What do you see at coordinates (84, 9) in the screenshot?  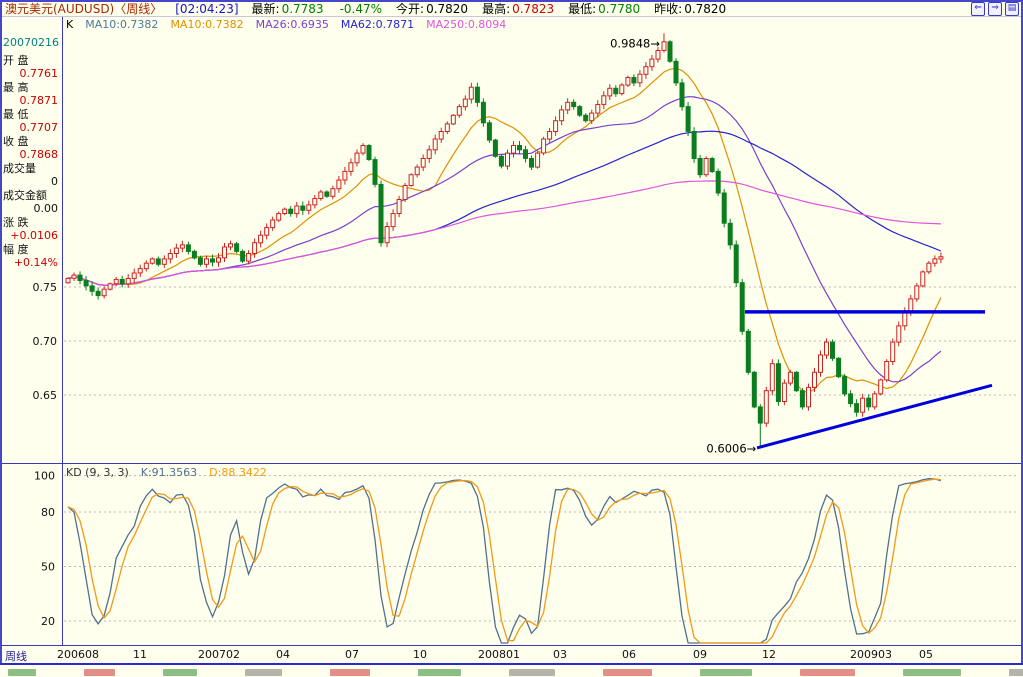 I see `instrument-title: 澳元美元(AUDUSD)〈周线〉` at bounding box center [84, 9].